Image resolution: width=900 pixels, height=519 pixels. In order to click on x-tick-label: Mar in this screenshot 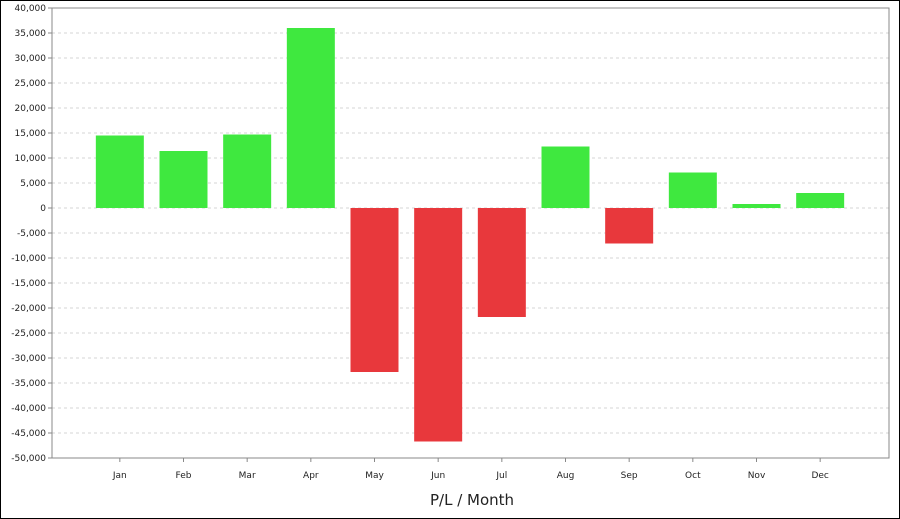, I will do `click(247, 476)`.